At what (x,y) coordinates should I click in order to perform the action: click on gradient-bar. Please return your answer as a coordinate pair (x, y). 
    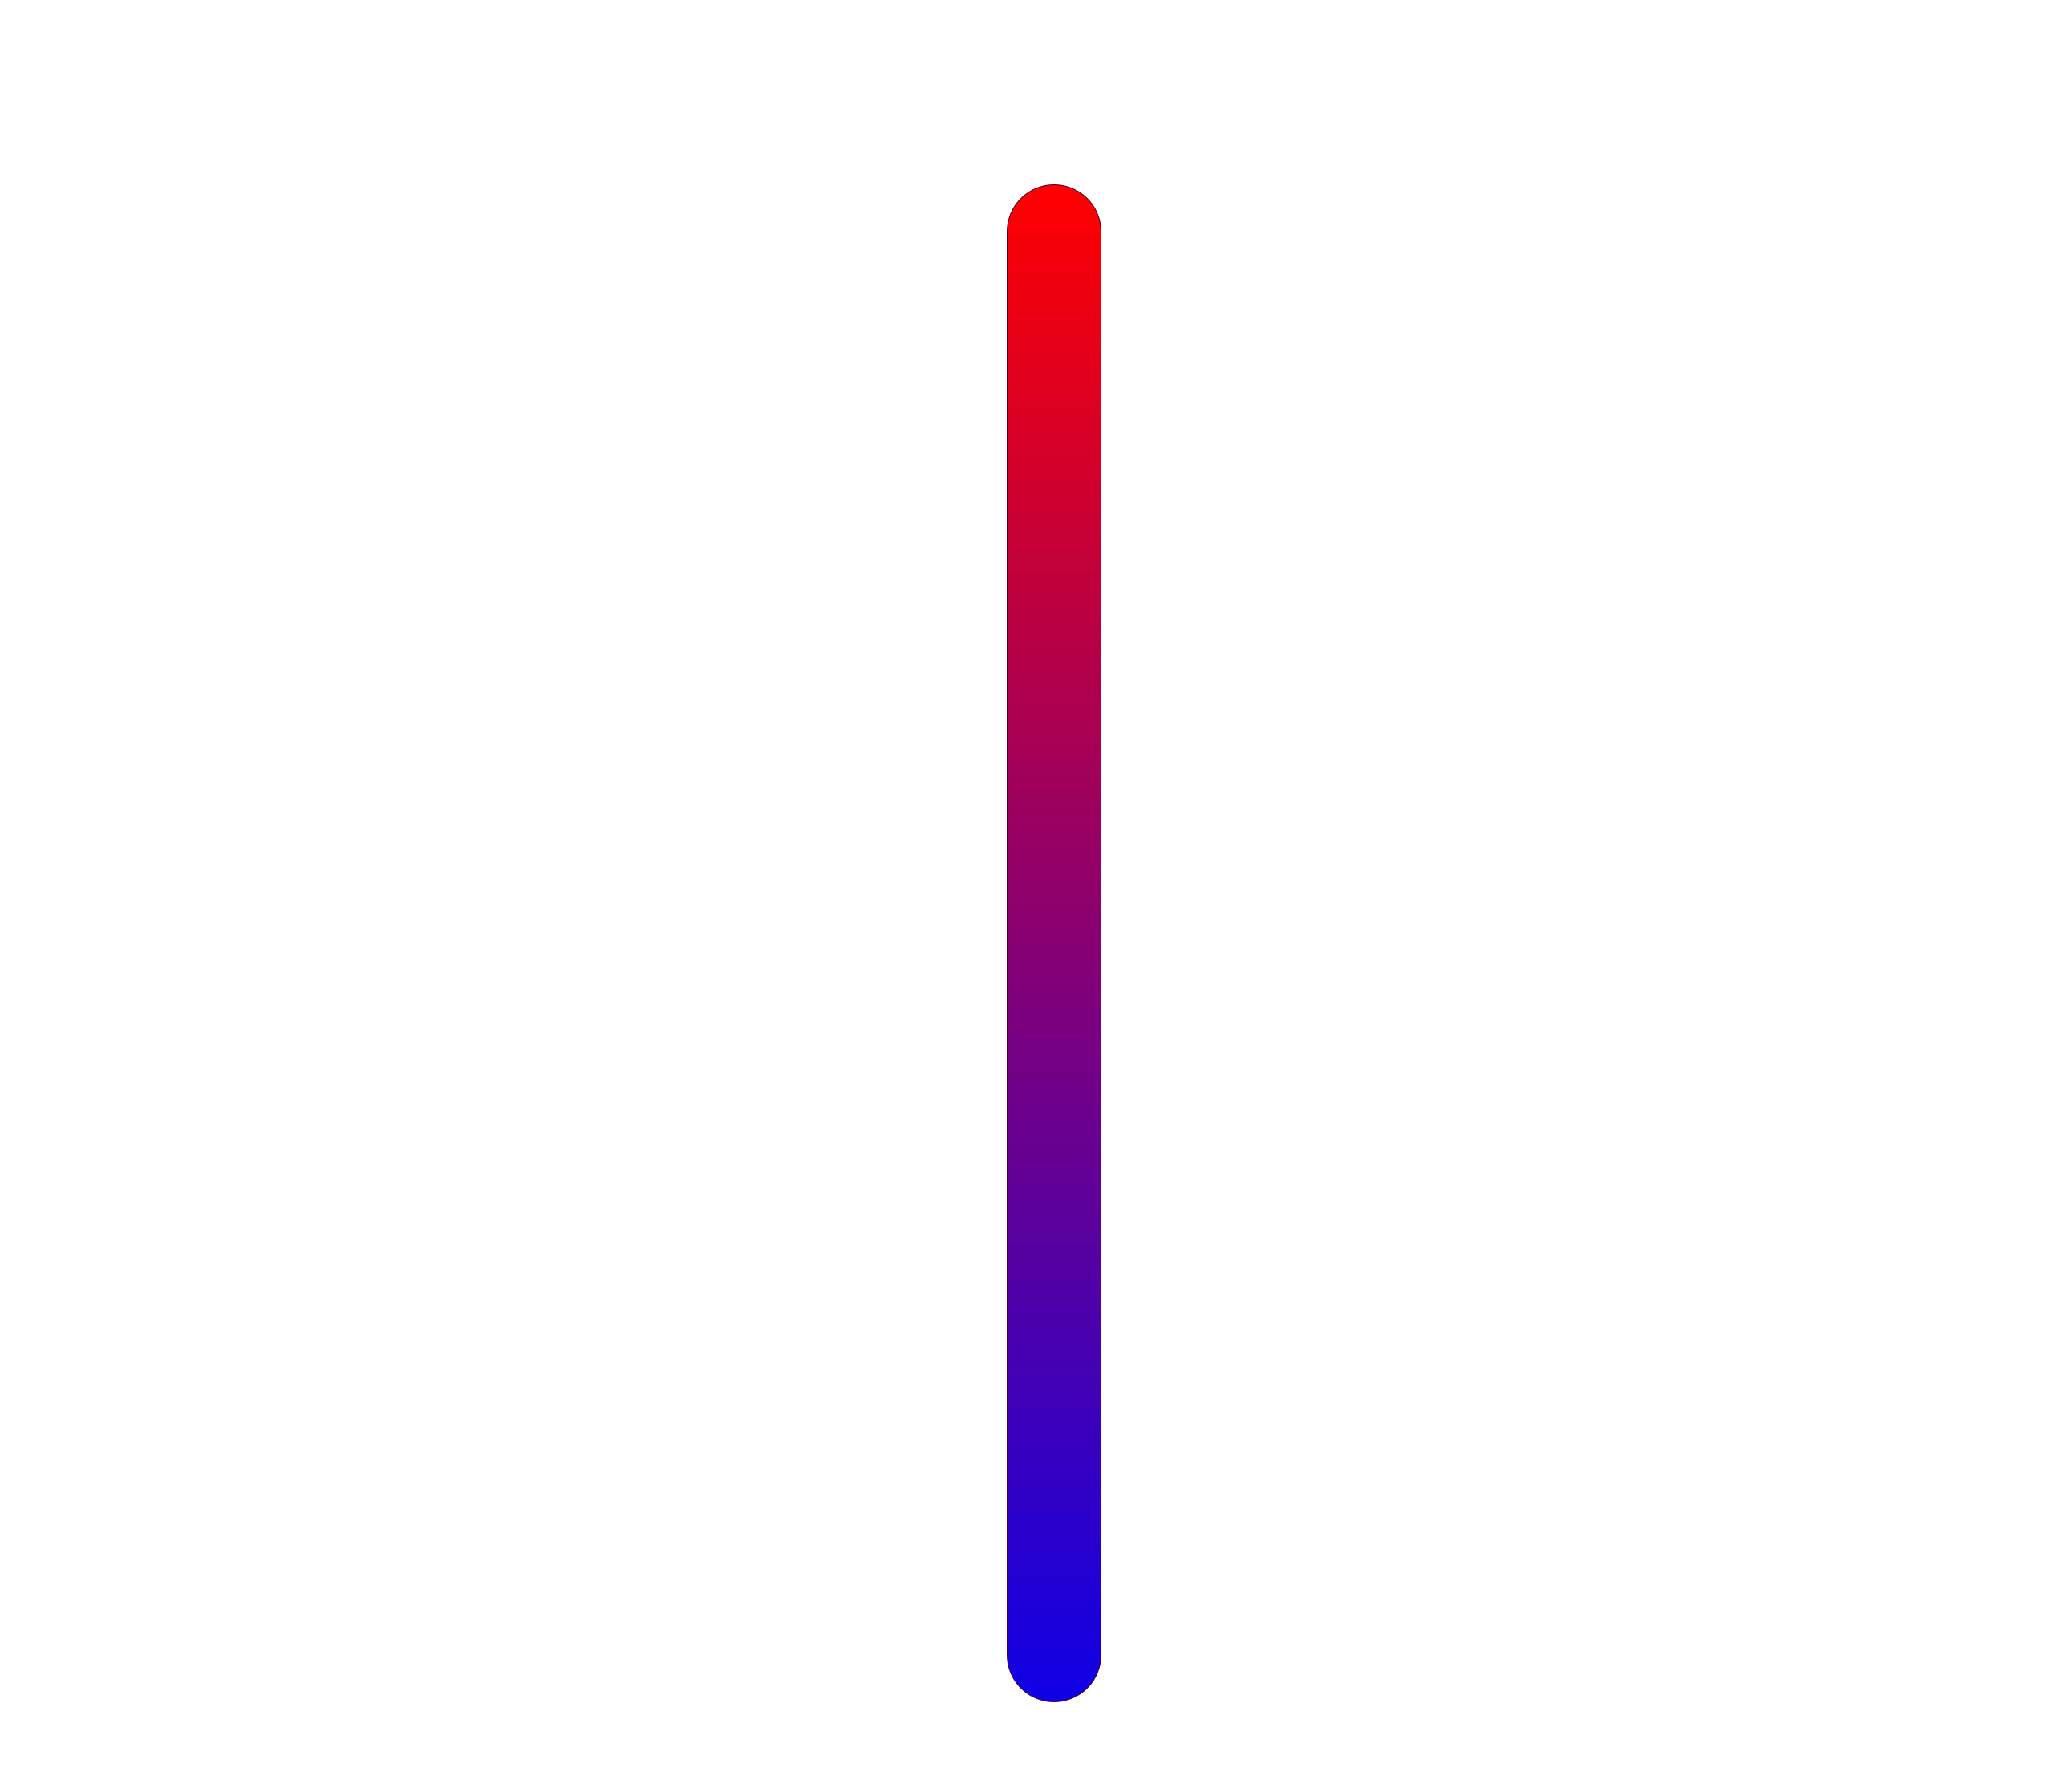
    Looking at the image, I should click on (1054, 943).